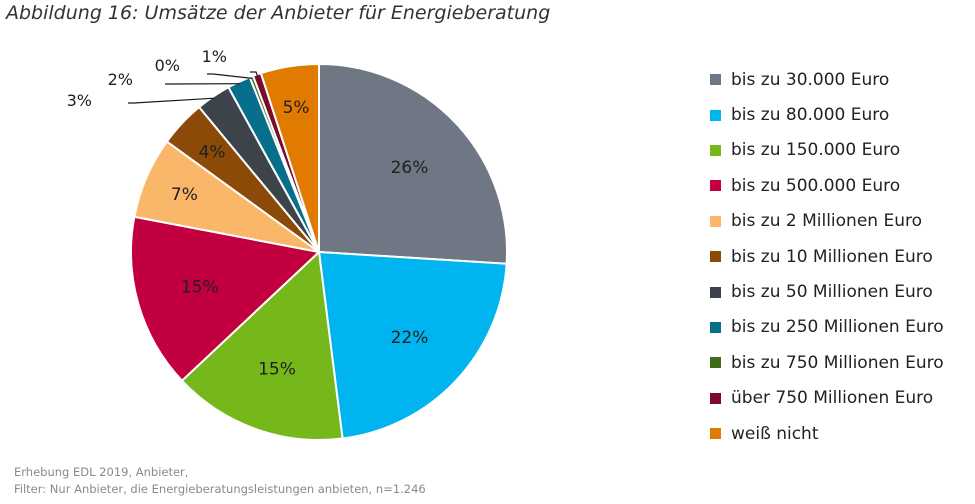  I want to click on legend-item-bis-zu-750-millionen-euro: bis zu 750 Millionen Euro, so click(827, 362).